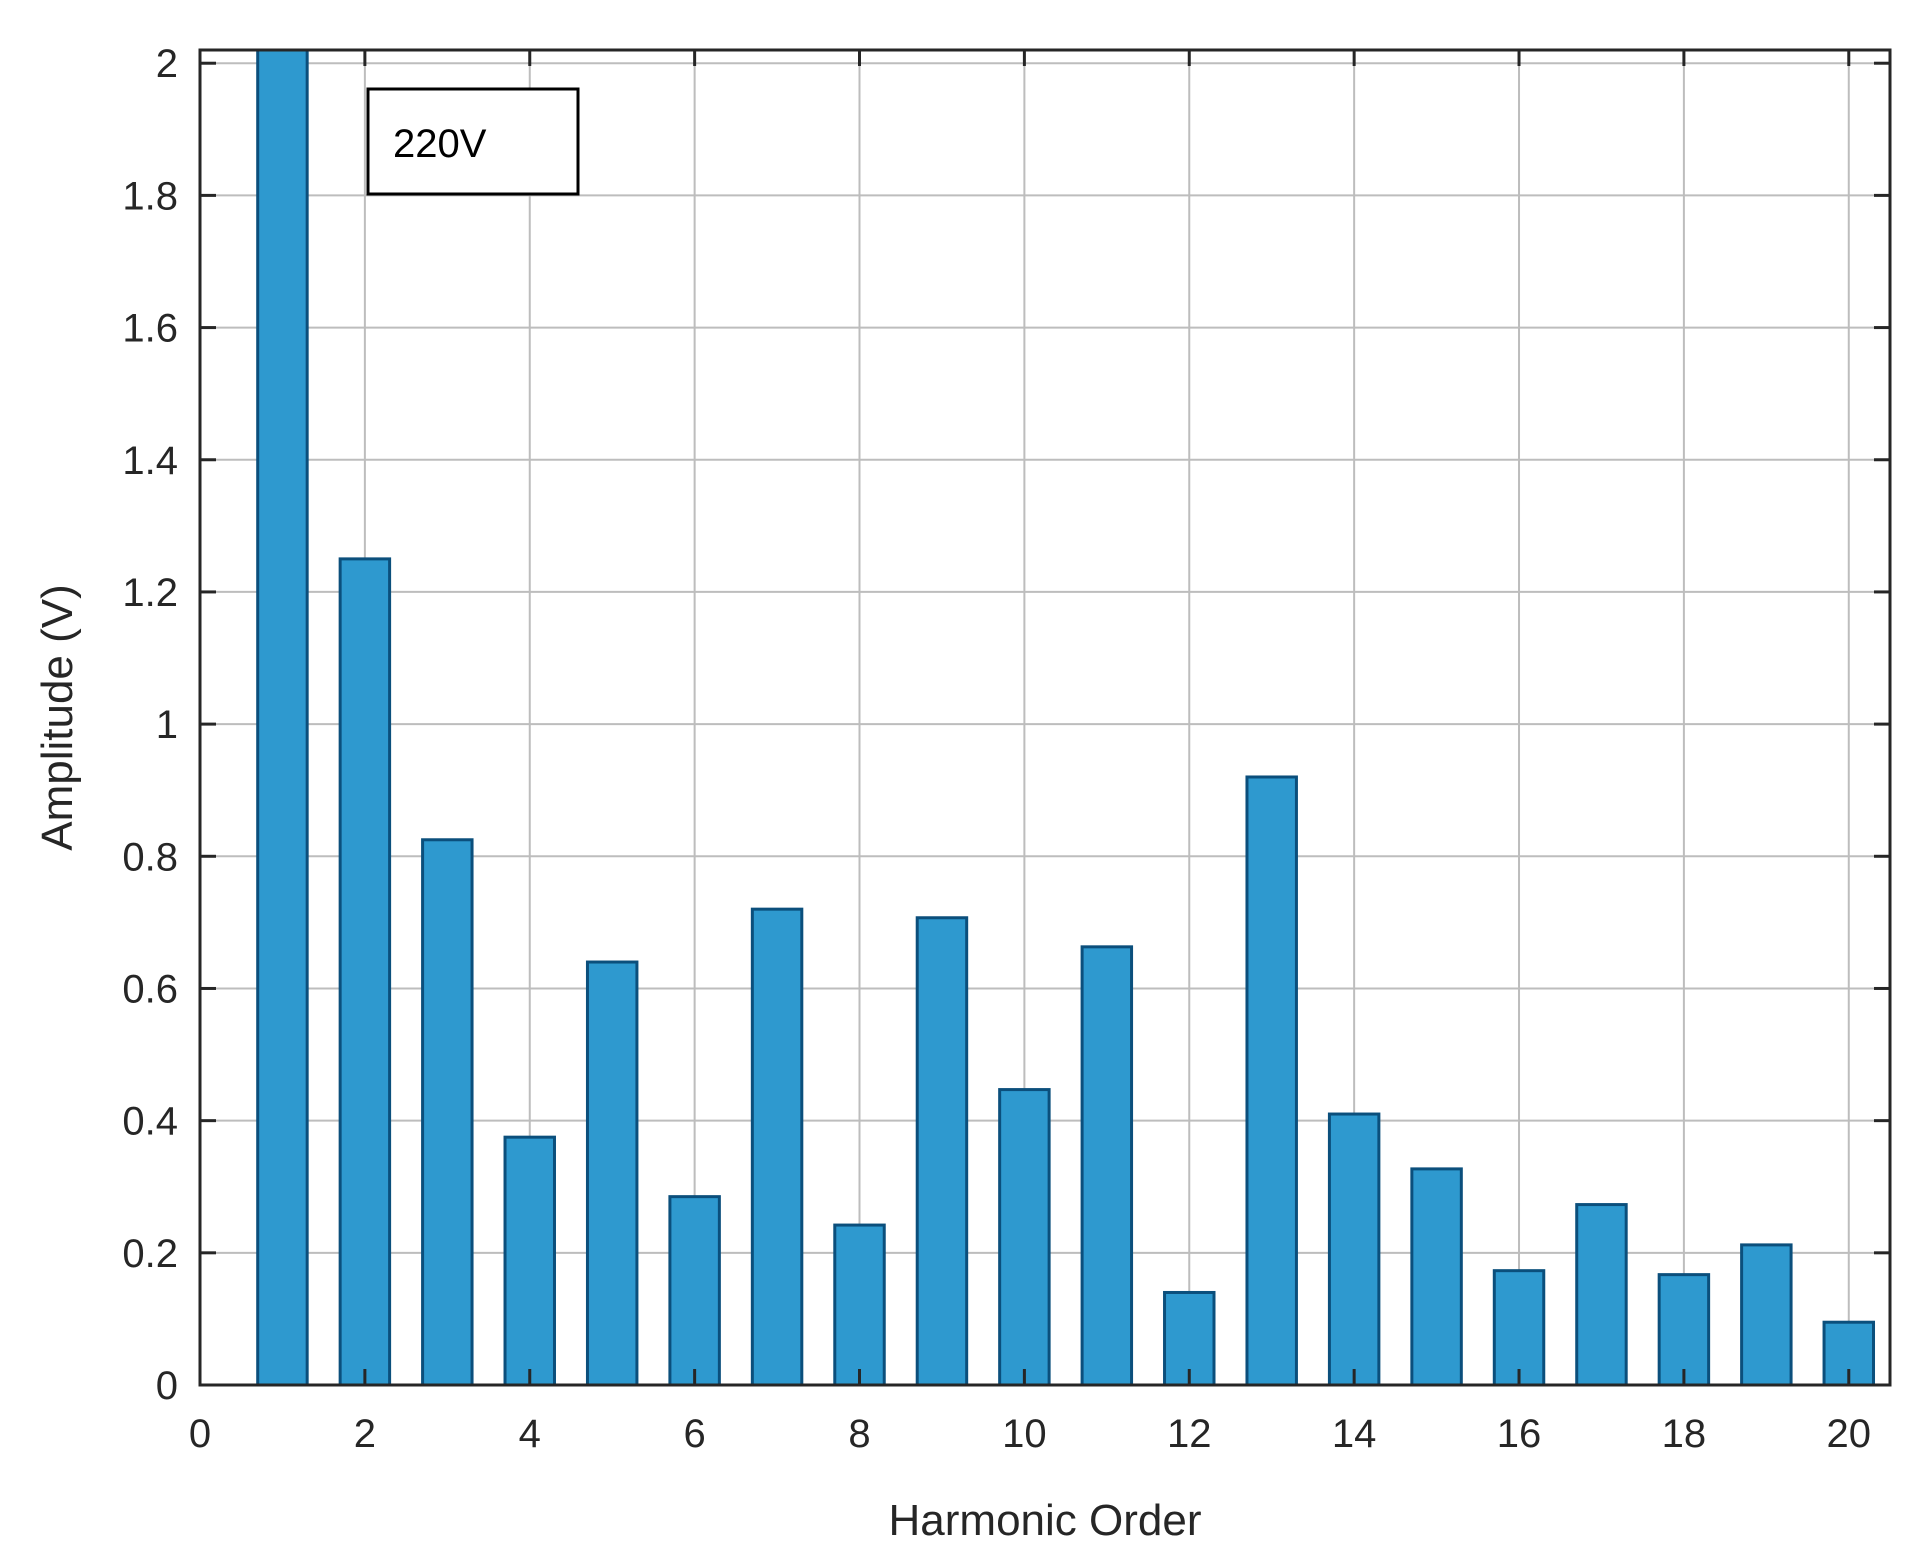 Image resolution: width=1920 pixels, height=1560 pixels. I want to click on annotation-frame, so click(473, 141).